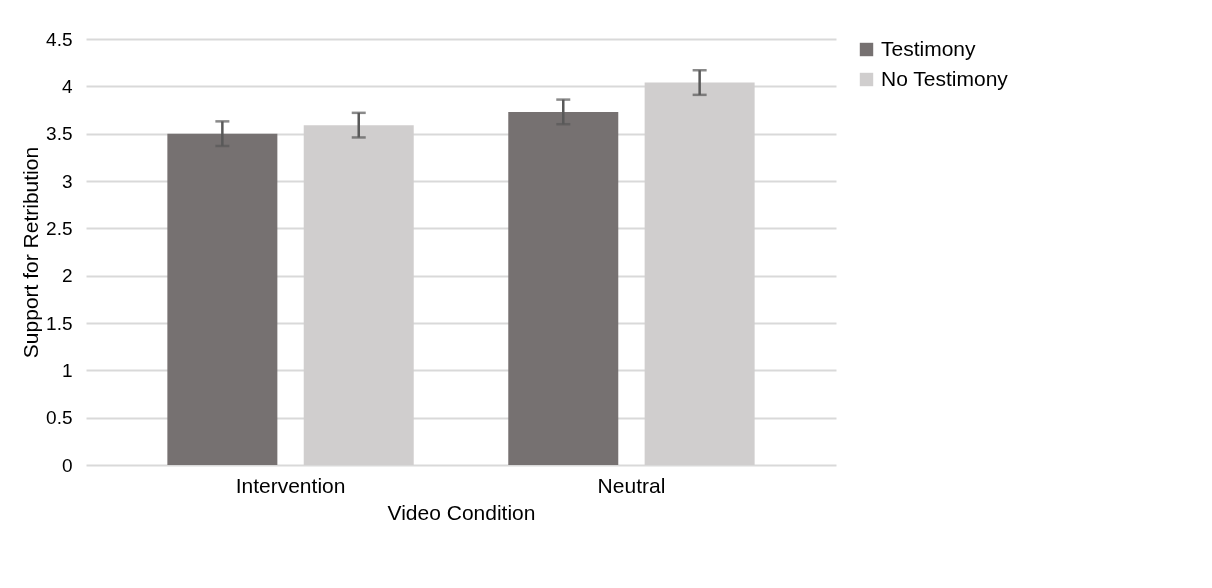 The height and width of the screenshot is (588, 1212). I want to click on x-tick-label: Intervention, so click(290, 485).